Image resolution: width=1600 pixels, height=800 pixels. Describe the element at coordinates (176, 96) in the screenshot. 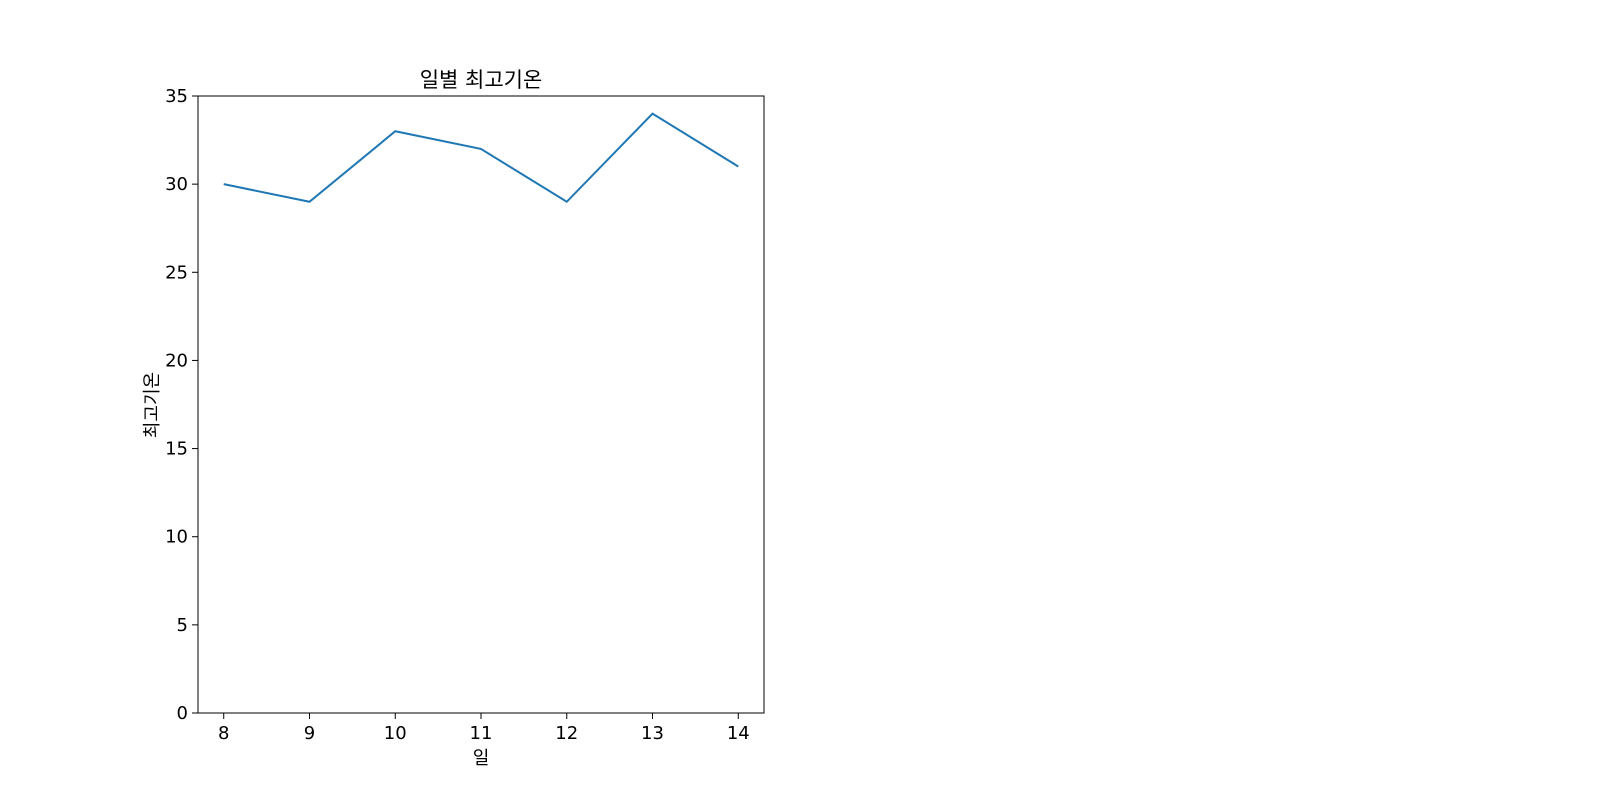

I see `y-tick-label: 35` at that location.